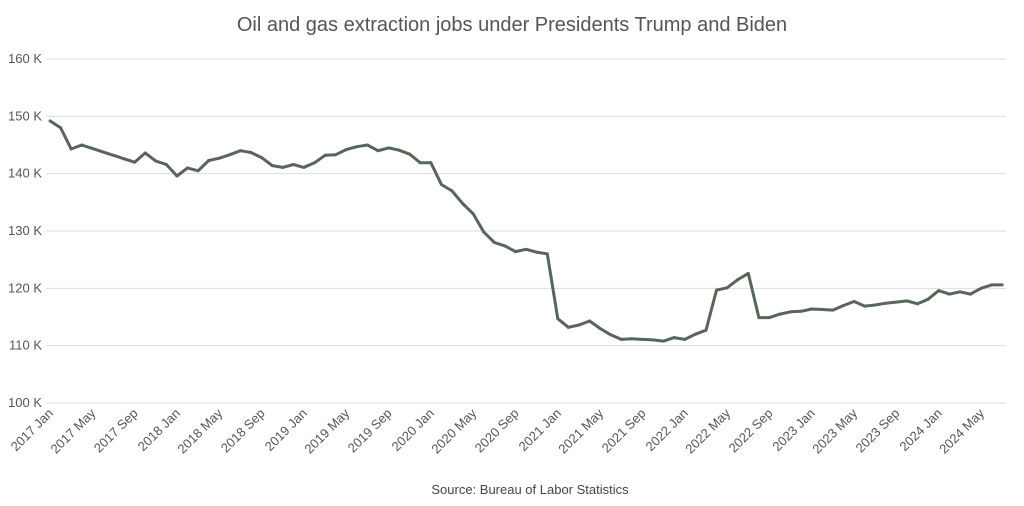 The image size is (1024, 506). I want to click on y-tick-label: 130 K, so click(25, 230).